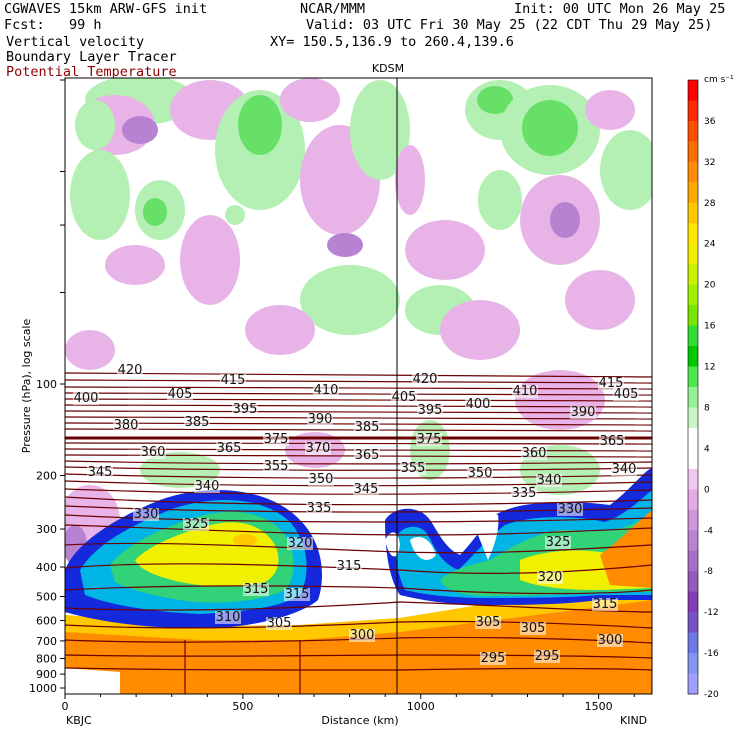 The image size is (740, 740). What do you see at coordinates (633, 720) in the screenshot?
I see `station-right-label: KIND` at bounding box center [633, 720].